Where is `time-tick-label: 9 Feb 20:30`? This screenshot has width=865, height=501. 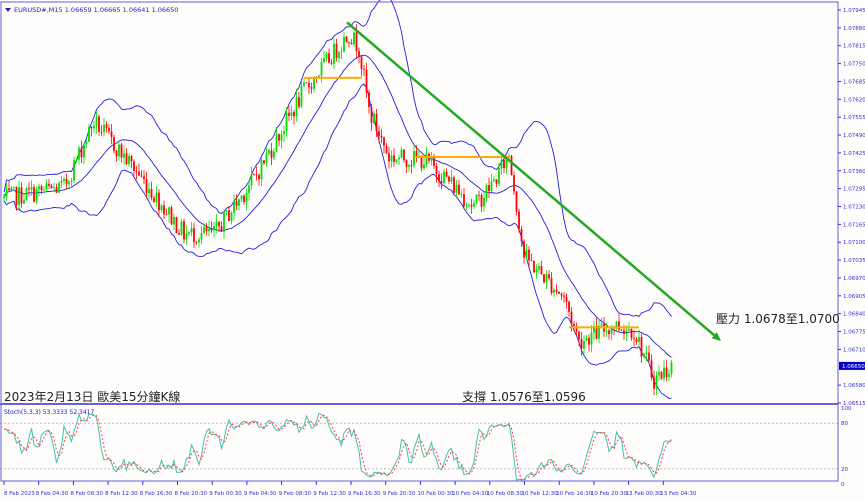 time-tick-label: 9 Feb 20:30 is located at coordinates (399, 494).